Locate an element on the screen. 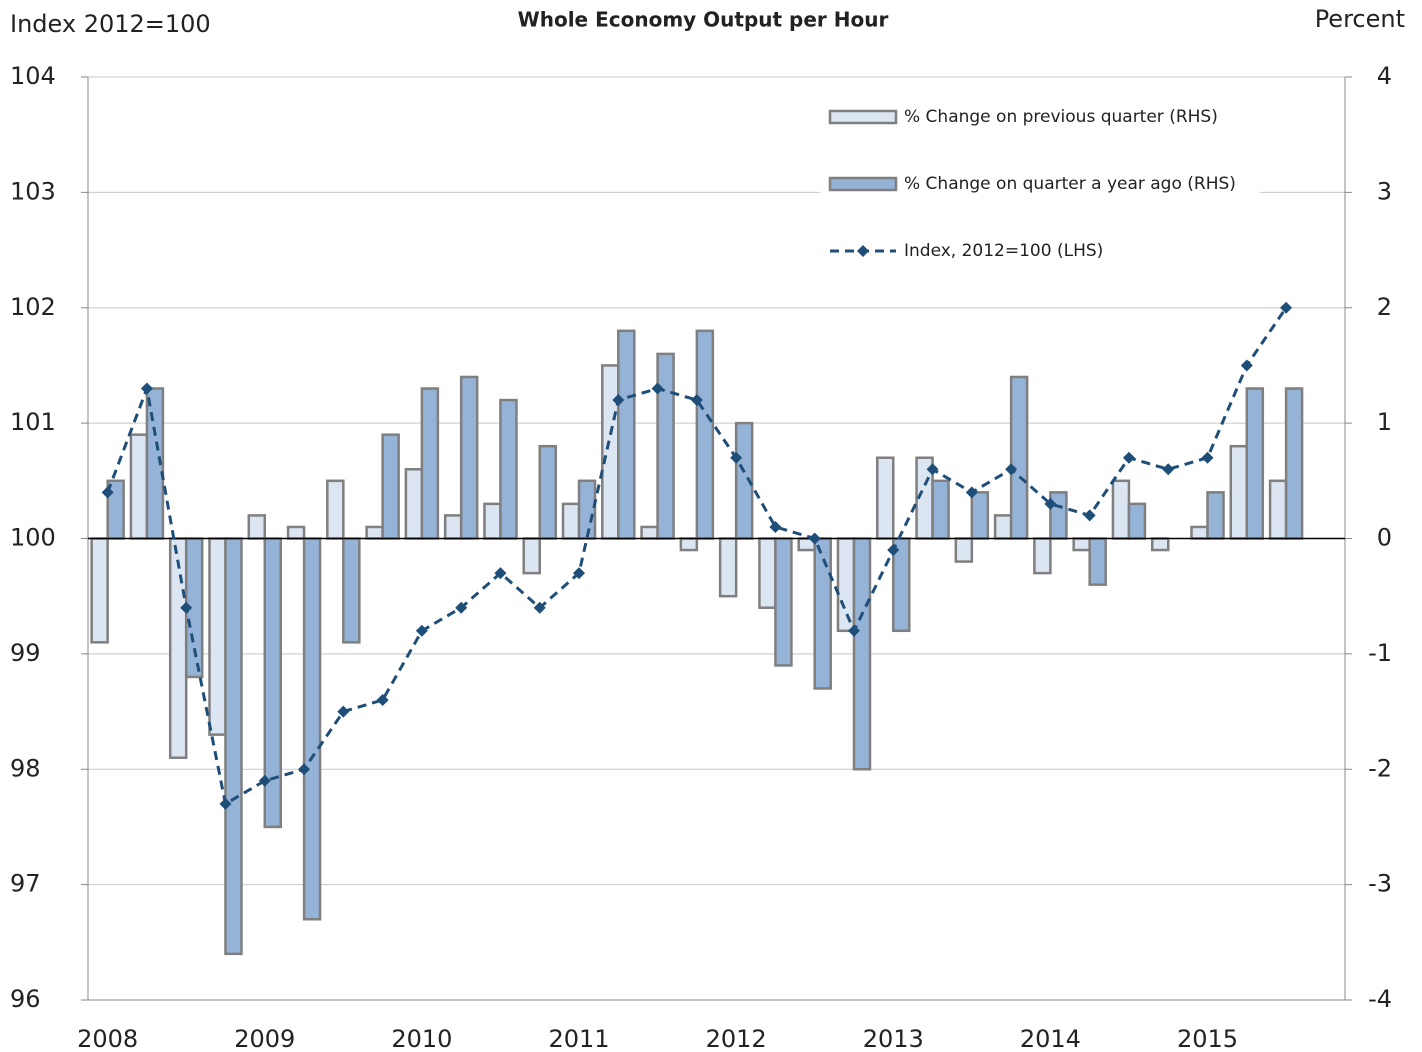 This screenshot has height=1052, width=1422. y2-tick-label: 2 is located at coordinates (1384, 307).